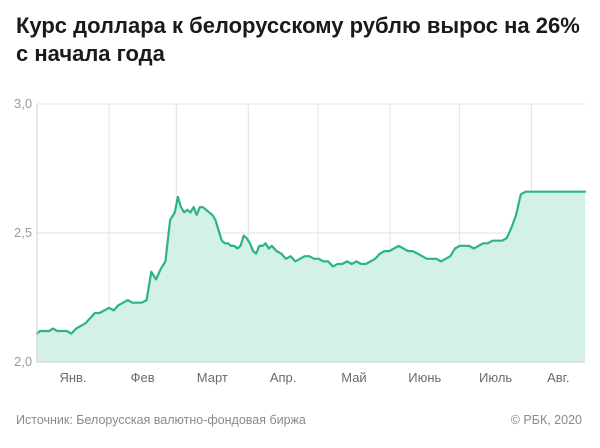 The height and width of the screenshot is (448, 600). What do you see at coordinates (353, 377) in the screenshot?
I see `x-tick-label: Май` at bounding box center [353, 377].